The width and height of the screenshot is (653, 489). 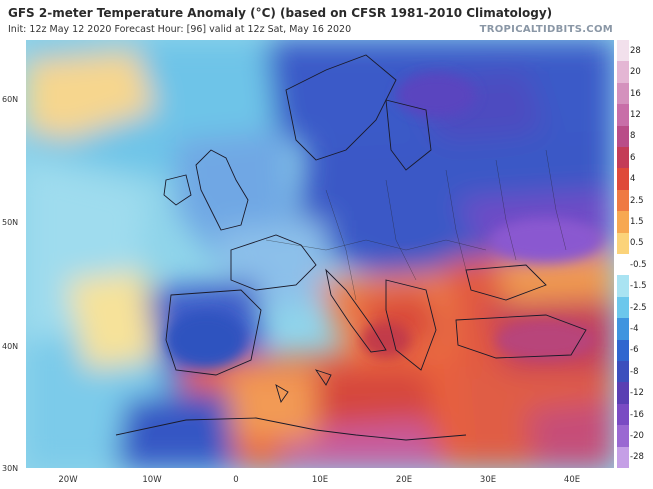 What do you see at coordinates (572, 480) in the screenshot?
I see `lon-label-40e: 40E` at bounding box center [572, 480].